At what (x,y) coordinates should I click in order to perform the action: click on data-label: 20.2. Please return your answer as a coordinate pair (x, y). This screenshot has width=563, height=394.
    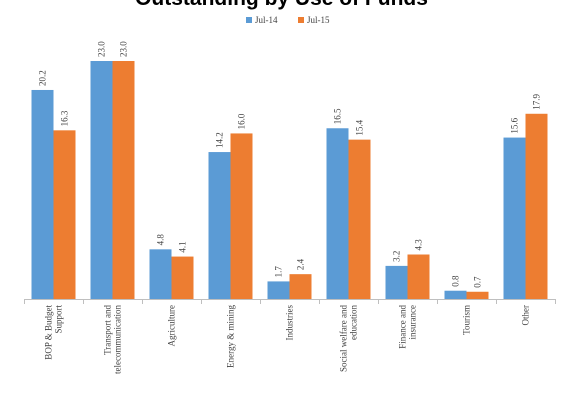
    Looking at the image, I should click on (43, 78).